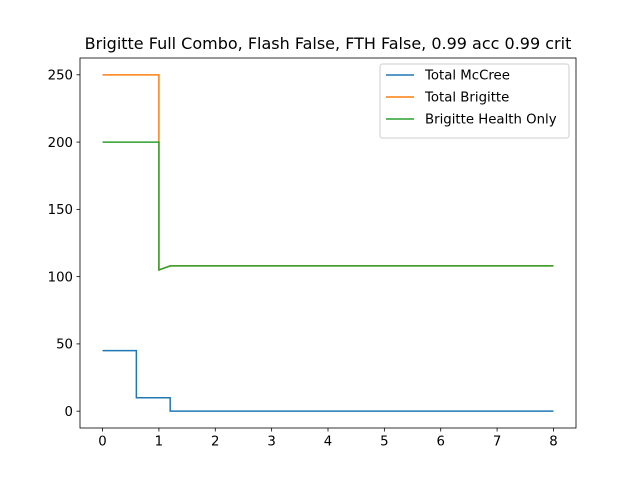 The height and width of the screenshot is (480, 640). I want to click on x-tick-label: 3, so click(271, 442).